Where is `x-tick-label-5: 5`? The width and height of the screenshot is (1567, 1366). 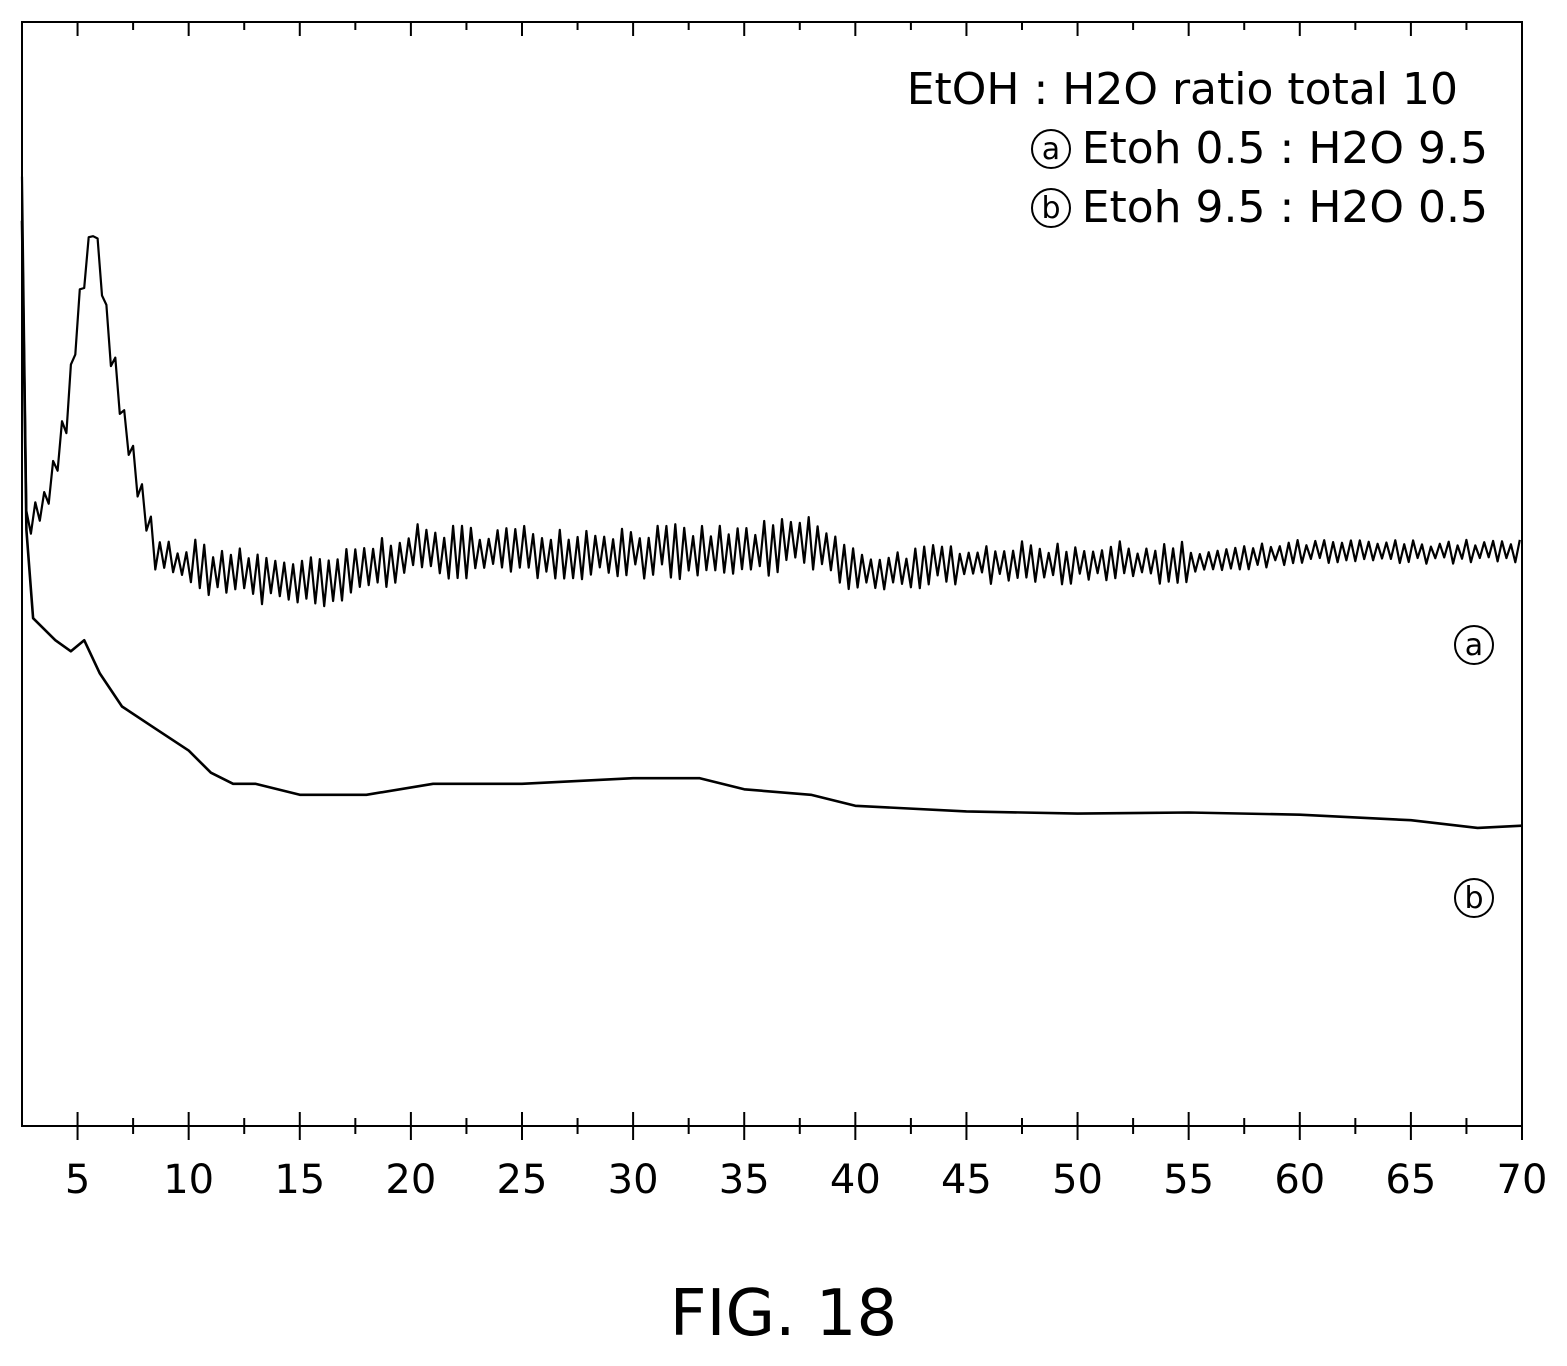
x-tick-label-5: 5 is located at coordinates (77, 1180).